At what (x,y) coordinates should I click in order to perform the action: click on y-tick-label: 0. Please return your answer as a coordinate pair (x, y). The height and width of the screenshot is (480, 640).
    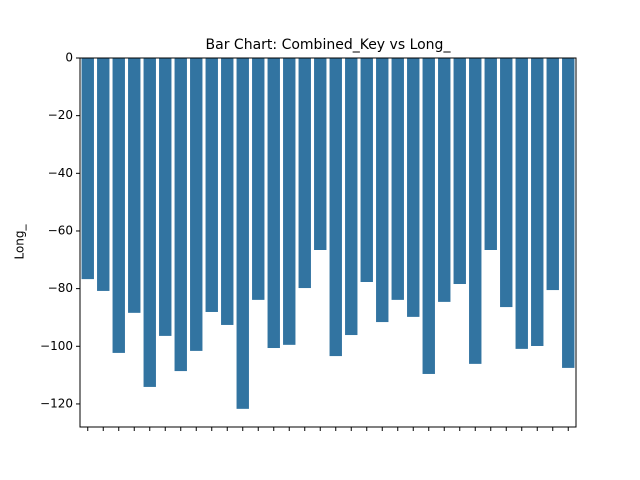
    Looking at the image, I should click on (69, 58).